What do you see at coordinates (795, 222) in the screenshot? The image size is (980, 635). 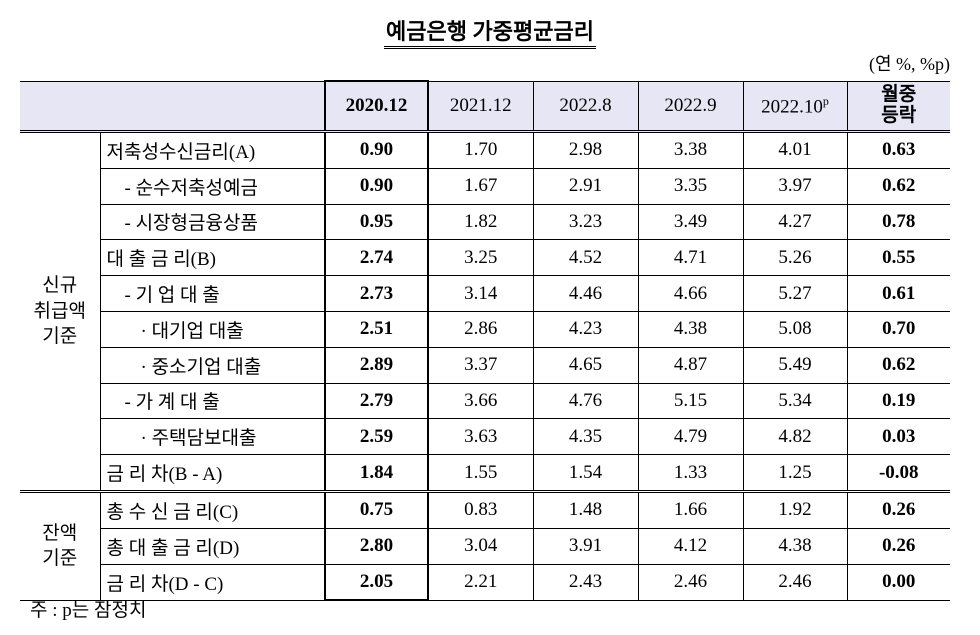 I see `cell-value: 4.27` at bounding box center [795, 222].